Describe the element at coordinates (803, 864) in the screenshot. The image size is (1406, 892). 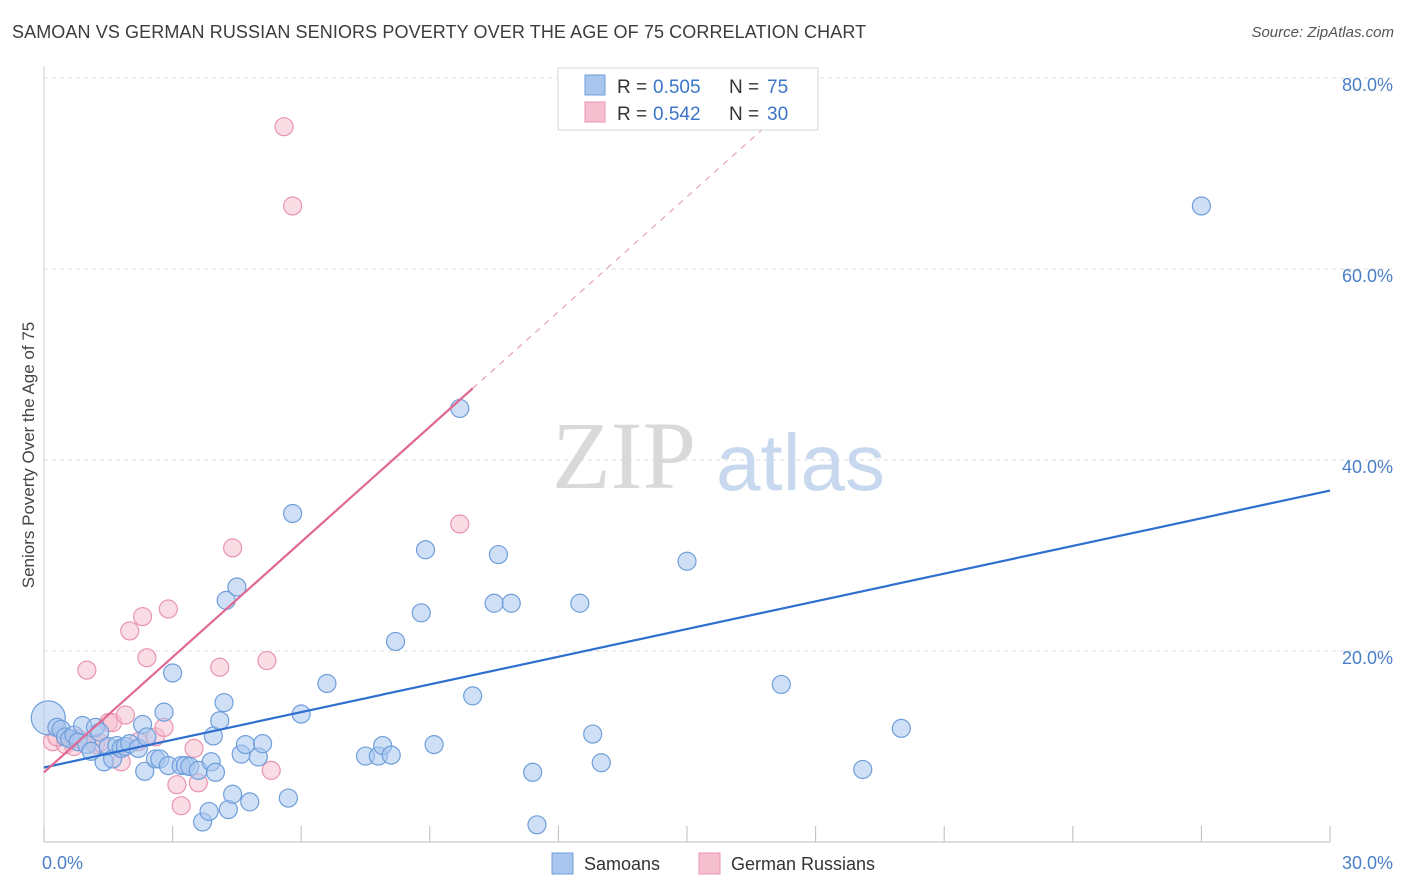
I see `bottom-legend-label-german-russians: German Russians` at that location.